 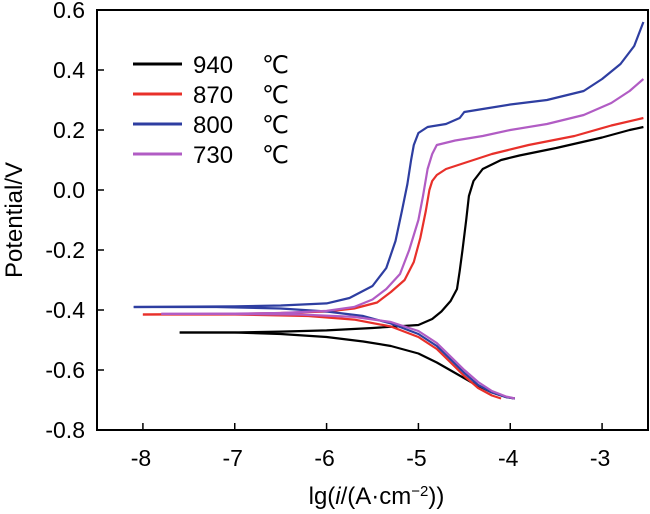 I want to click on x-axis-title-part: −2, so click(x=419, y=491).